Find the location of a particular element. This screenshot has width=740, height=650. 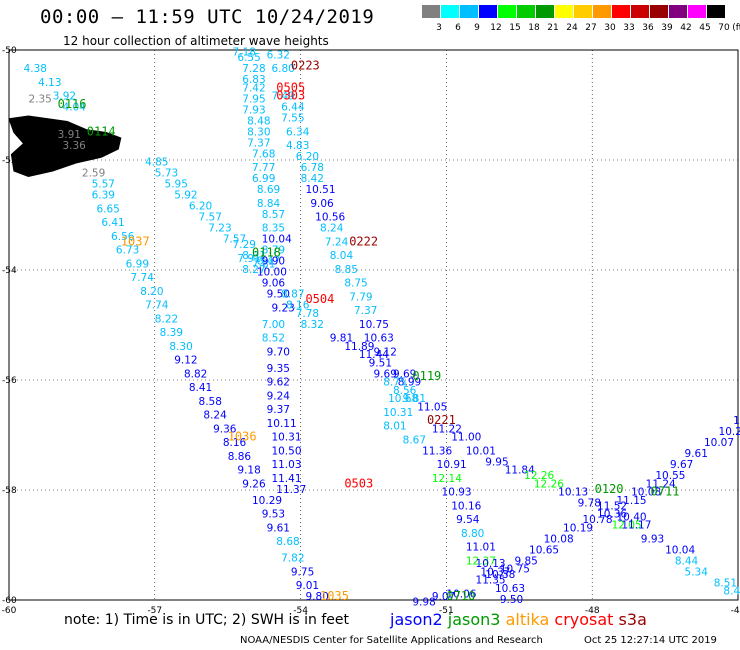

wave-height-value: 8.82 is located at coordinates (195, 374).